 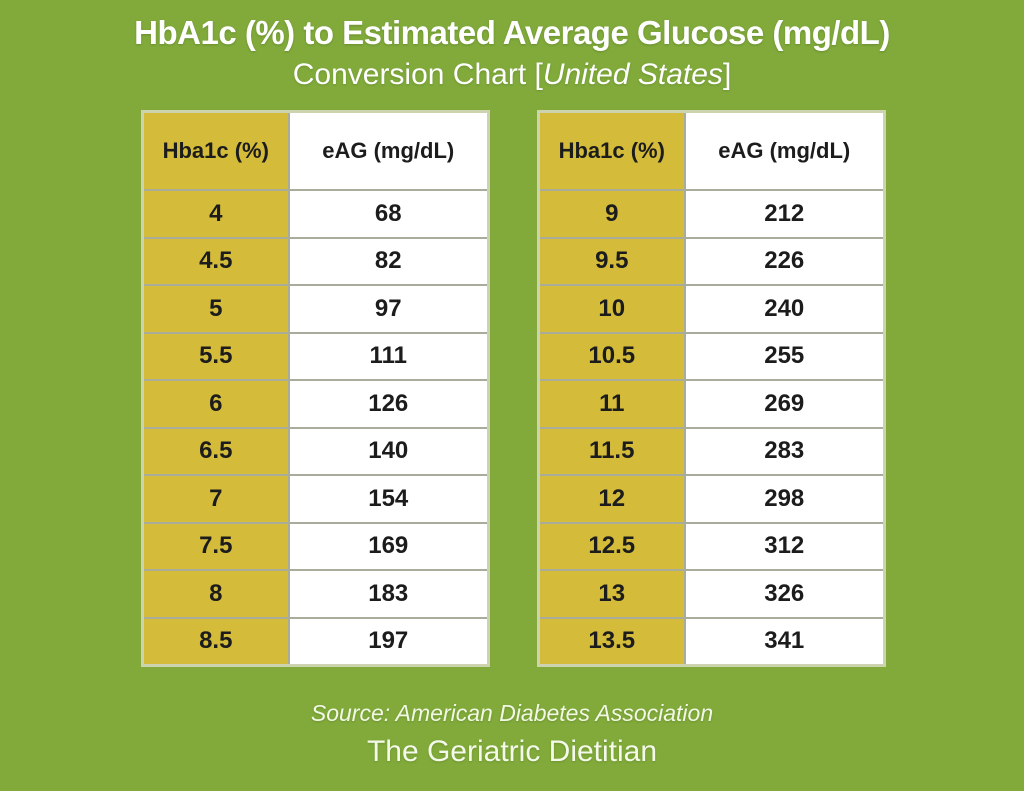 What do you see at coordinates (388, 261) in the screenshot?
I see `eag-cell: 82` at bounding box center [388, 261].